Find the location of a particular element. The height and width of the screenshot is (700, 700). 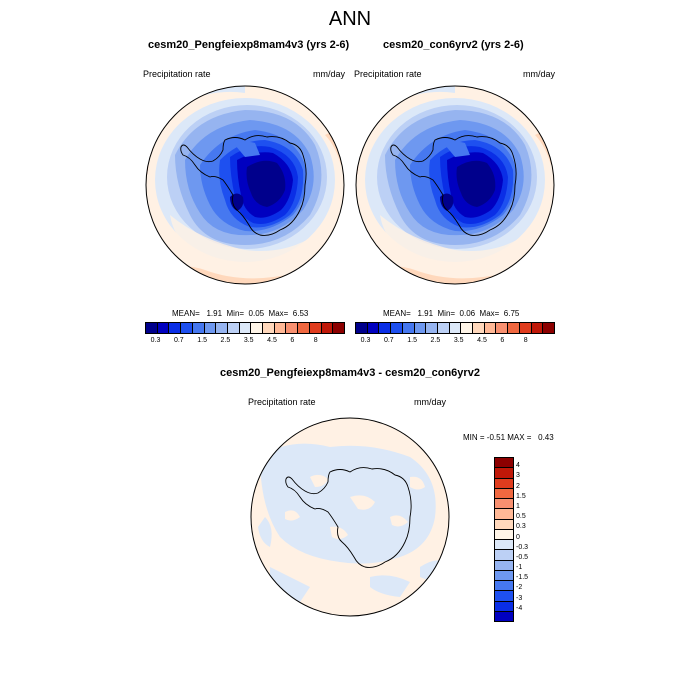

colorbar-tick-label: 1 is located at coordinates (518, 506).